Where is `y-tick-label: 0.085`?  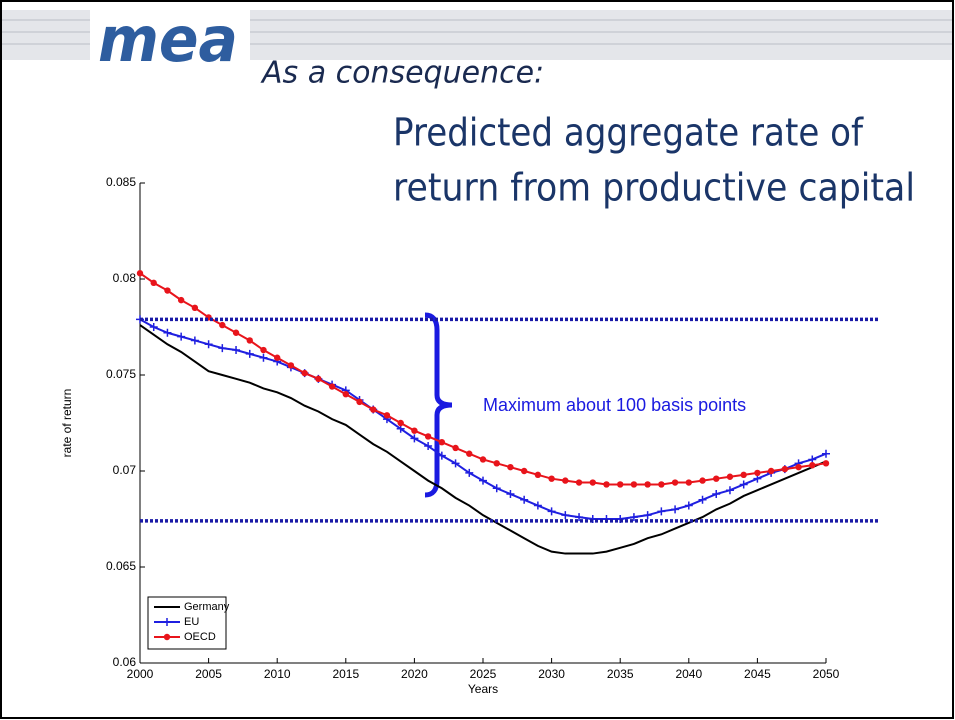 y-tick-label: 0.085 is located at coordinates (121, 182).